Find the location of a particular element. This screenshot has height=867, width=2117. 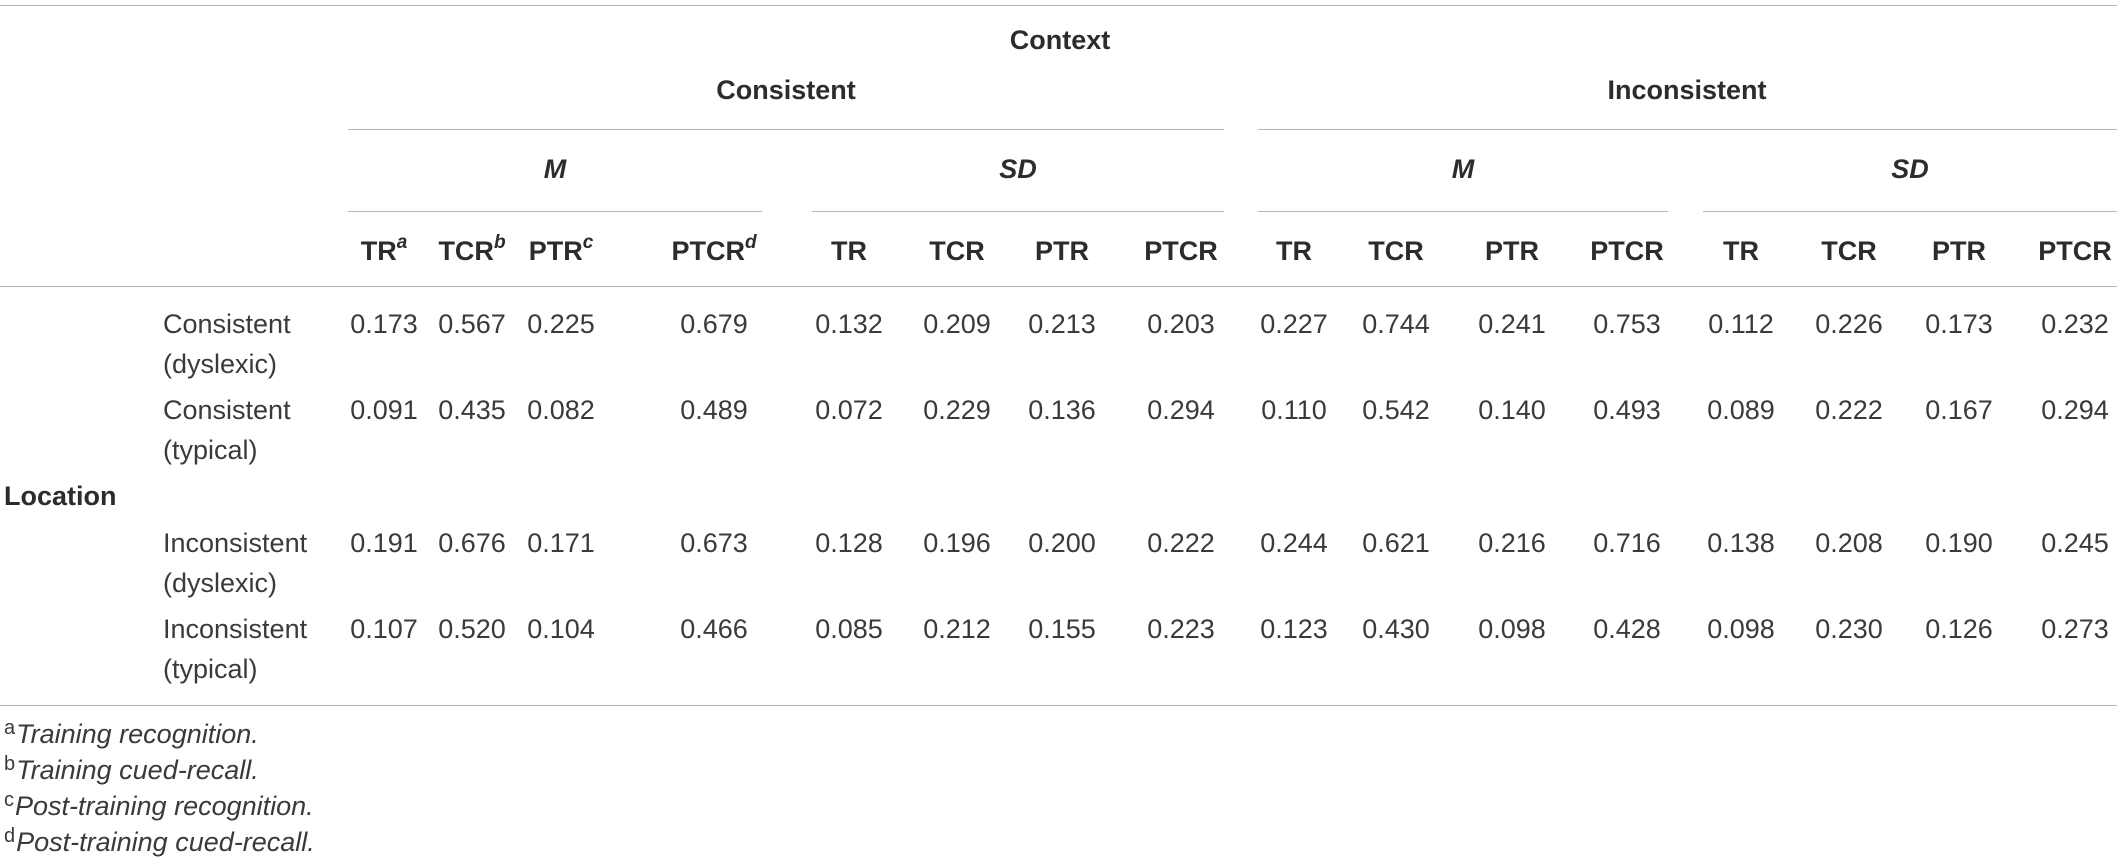

table-cell: 0.091 is located at coordinates (384, 410).